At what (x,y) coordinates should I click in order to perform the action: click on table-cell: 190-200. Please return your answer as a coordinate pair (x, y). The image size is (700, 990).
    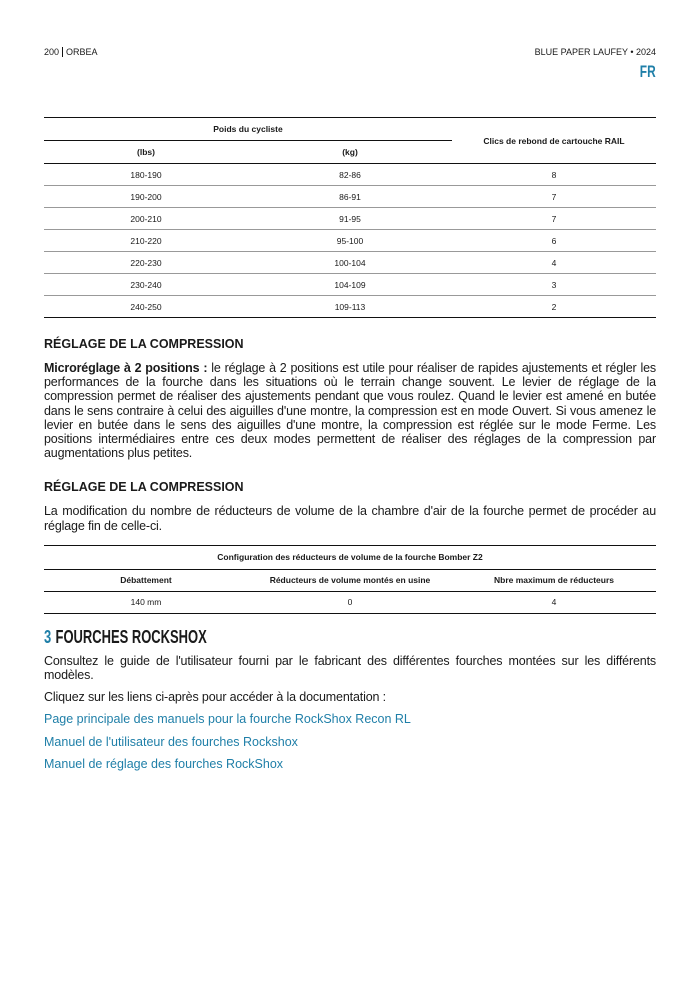
    Looking at the image, I should click on (146, 196).